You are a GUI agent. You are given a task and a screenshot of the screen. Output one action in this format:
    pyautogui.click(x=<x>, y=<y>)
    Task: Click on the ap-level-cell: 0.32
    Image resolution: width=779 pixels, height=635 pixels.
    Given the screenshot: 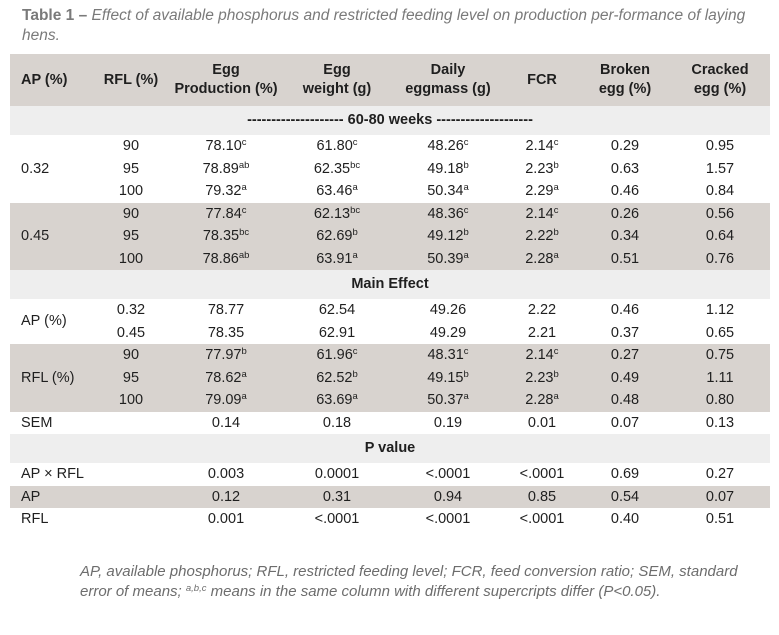 What is the action you would take?
    pyautogui.click(x=35, y=168)
    